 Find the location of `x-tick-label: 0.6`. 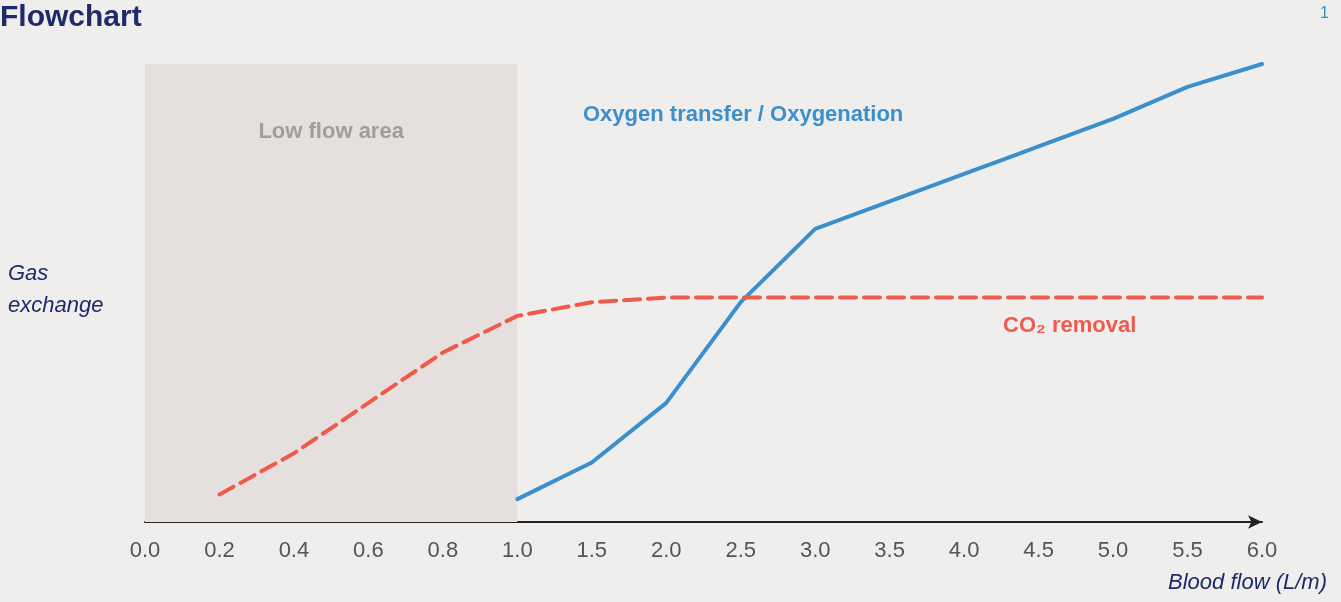

x-tick-label: 0.6 is located at coordinates (368, 549).